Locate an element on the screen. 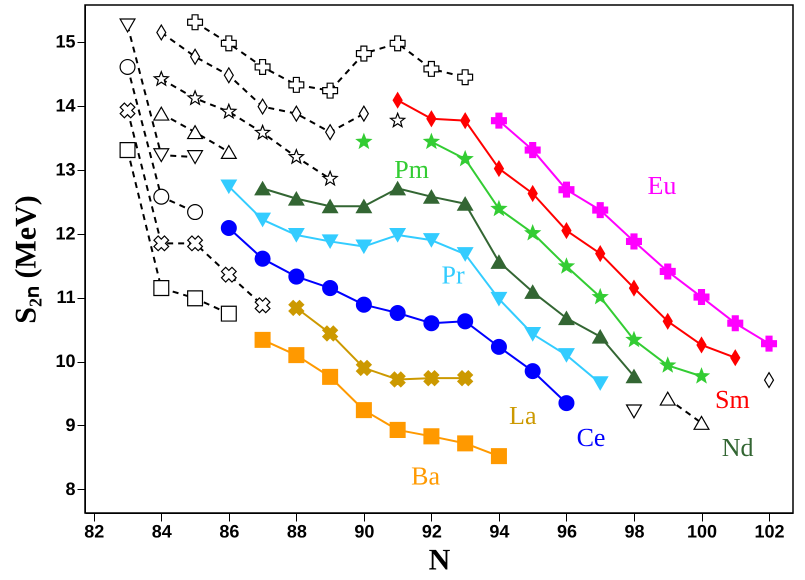  y-tick-label: 15 is located at coordinates (65, 42).